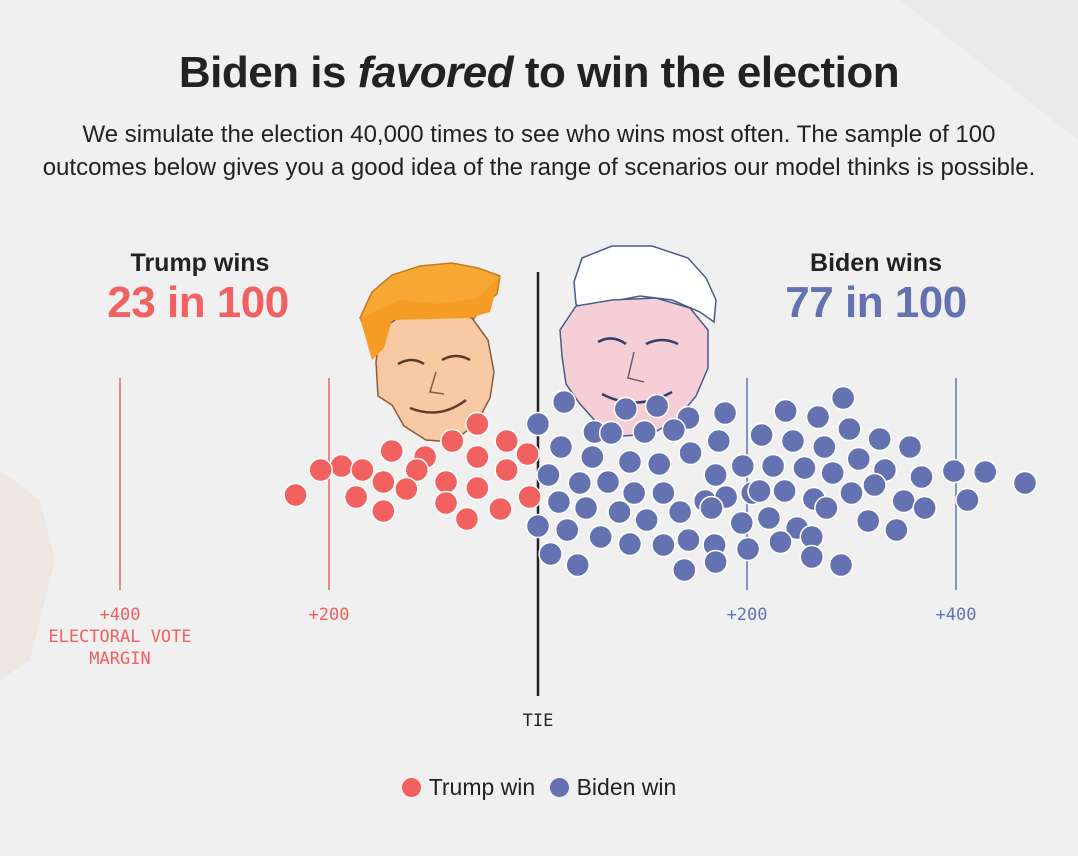 The height and width of the screenshot is (856, 1078). What do you see at coordinates (956, 615) in the screenshot?
I see `tick-label-biden-400: +400` at bounding box center [956, 615].